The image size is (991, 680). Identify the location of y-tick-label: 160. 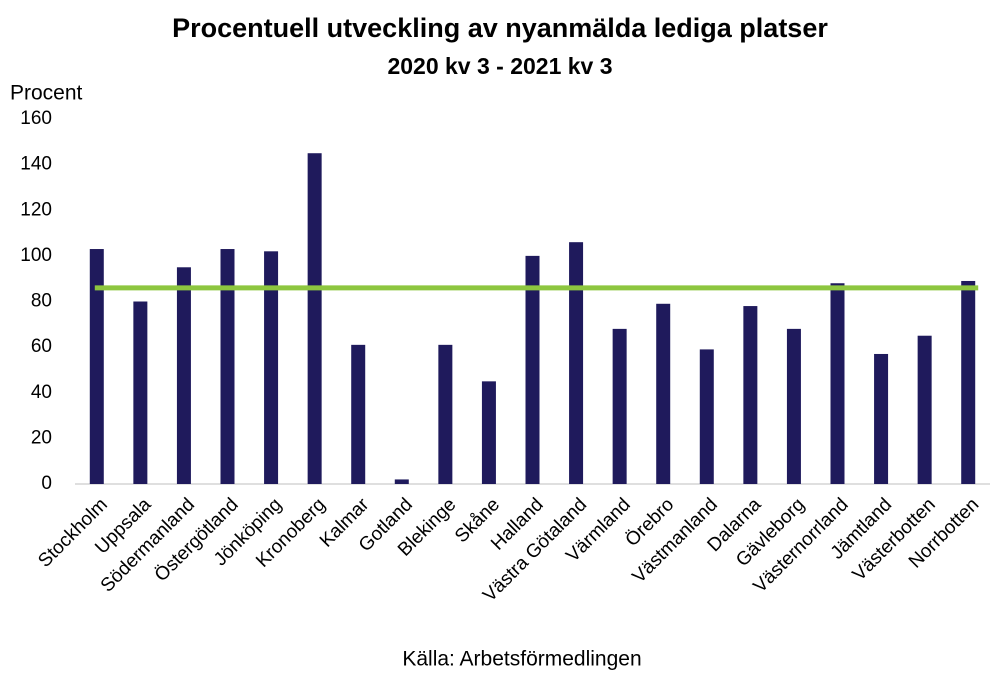
(36, 118).